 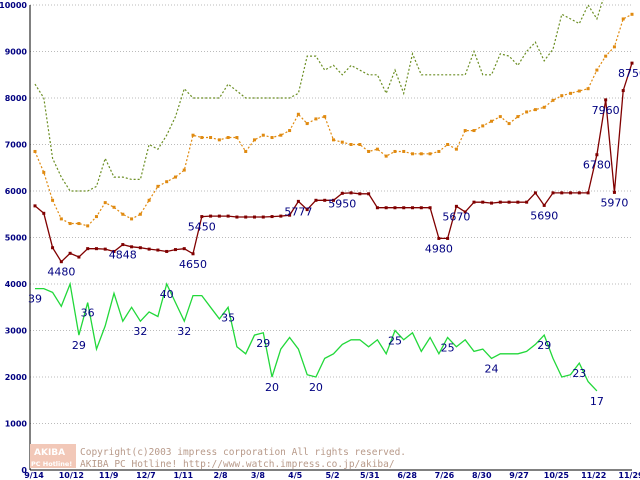 What do you see at coordinates (13, 5) in the screenshot?
I see `y-tick-label: 10000` at bounding box center [13, 5].